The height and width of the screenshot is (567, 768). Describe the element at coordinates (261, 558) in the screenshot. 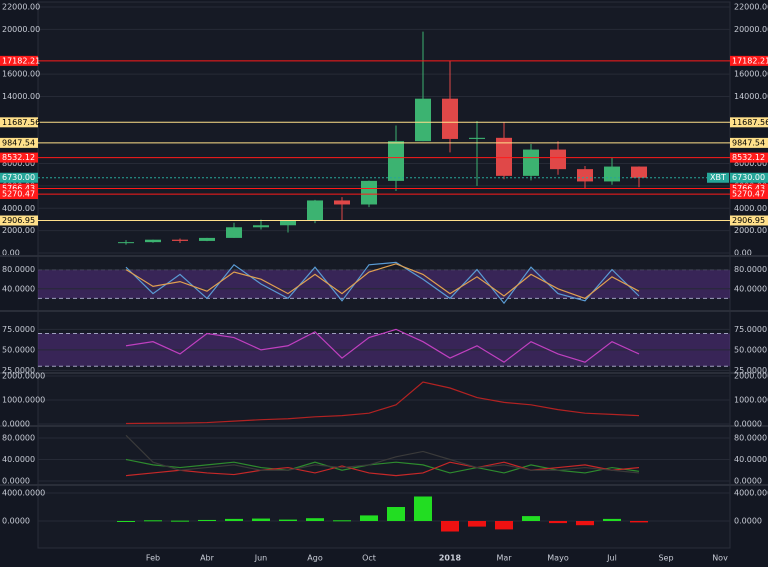

I see `x-tick-label: Jun` at that location.